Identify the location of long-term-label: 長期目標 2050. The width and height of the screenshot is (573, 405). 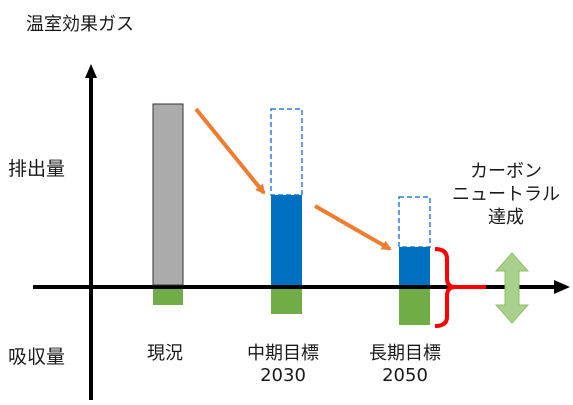
(405, 365).